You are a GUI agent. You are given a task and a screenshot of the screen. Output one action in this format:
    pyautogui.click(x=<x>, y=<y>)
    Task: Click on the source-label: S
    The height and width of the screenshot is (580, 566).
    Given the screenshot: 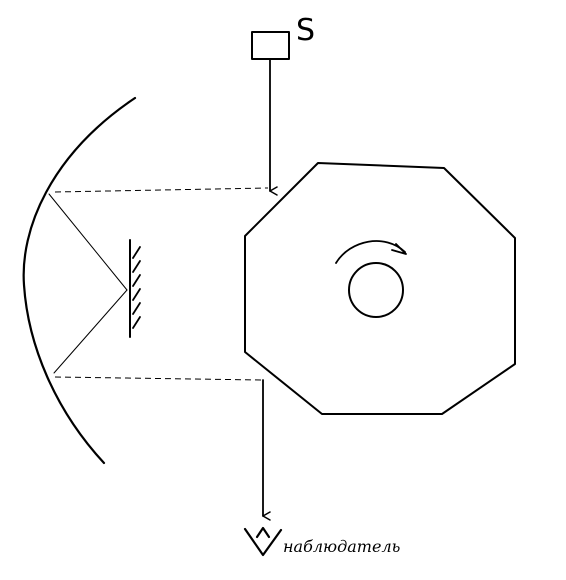 What is the action you would take?
    pyautogui.click(x=305, y=30)
    